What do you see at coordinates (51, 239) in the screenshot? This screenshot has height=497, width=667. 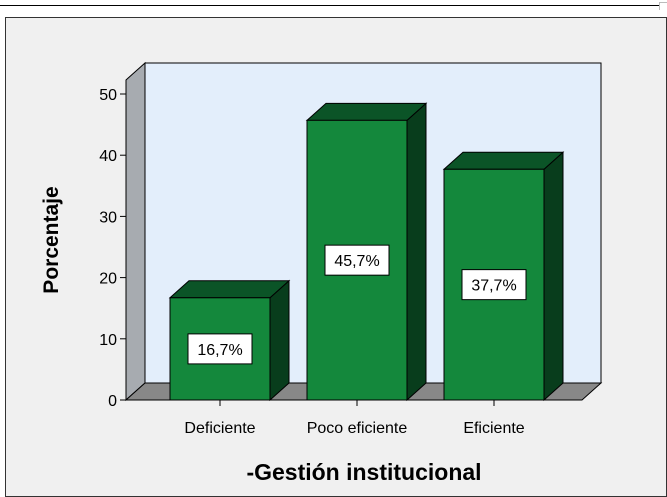 I see `y-axis-title: Porcentaje` at bounding box center [51, 239].